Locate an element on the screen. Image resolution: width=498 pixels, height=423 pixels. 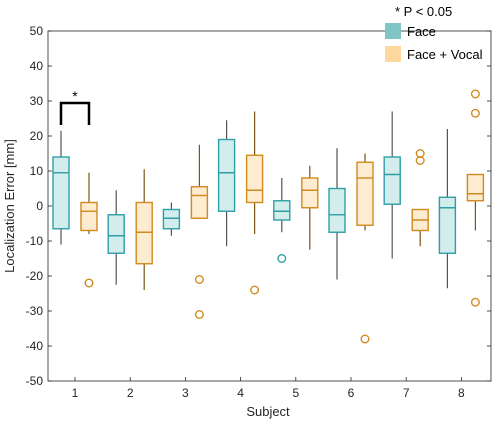
box-subject-4-face-vocal is located at coordinates (254, 203).